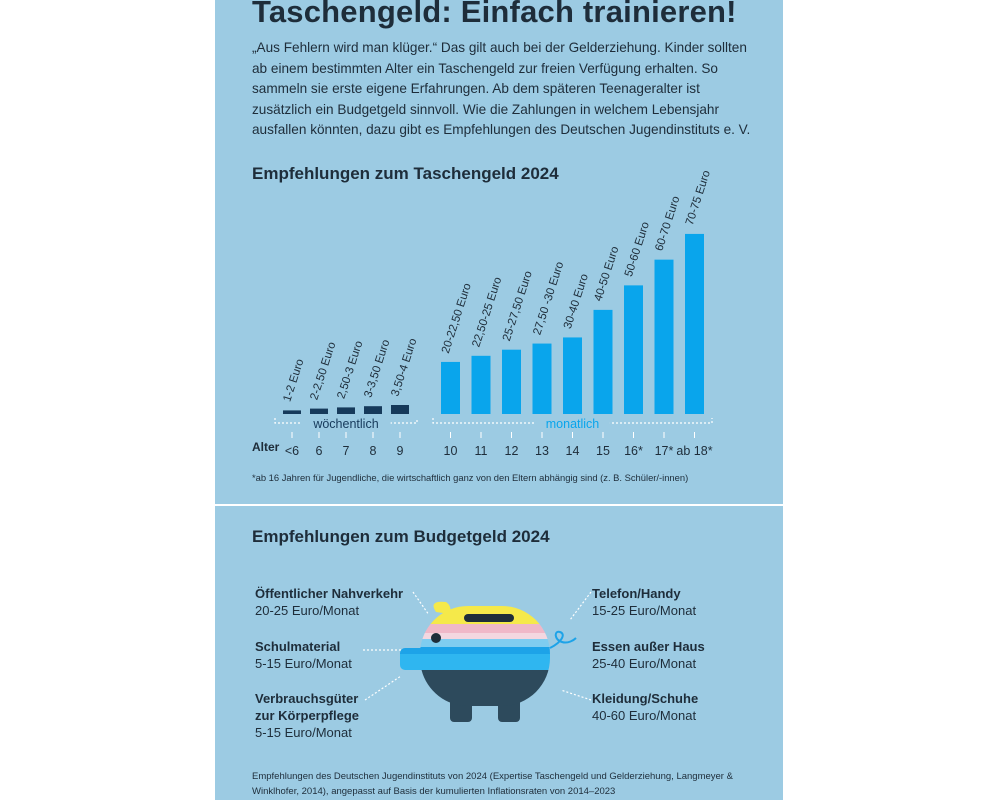 This screenshot has height=800, width=1000. I want to click on bar-value-label: 40-50 Euro, so click(606, 274).